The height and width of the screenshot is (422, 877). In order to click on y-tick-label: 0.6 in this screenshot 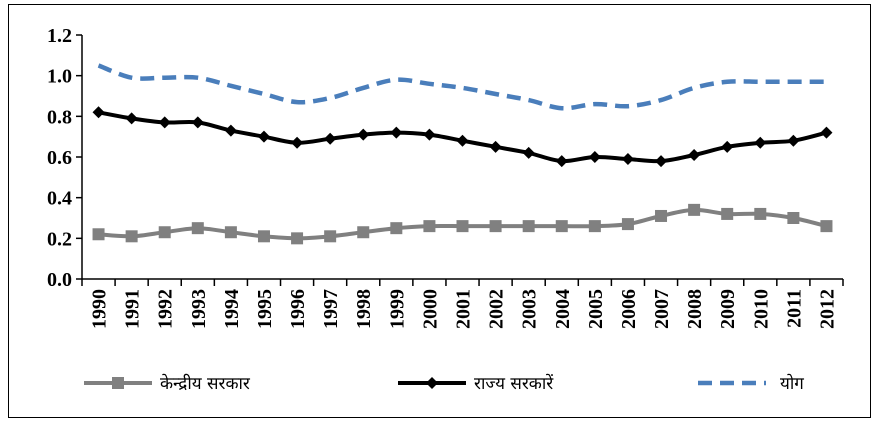, I will do `click(59, 158)`.